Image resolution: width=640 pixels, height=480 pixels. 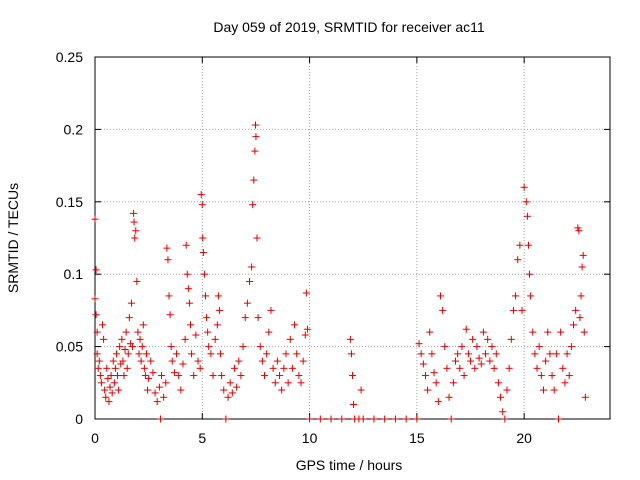 I want to click on x-axis-title: GPS time / hours, so click(x=349, y=465).